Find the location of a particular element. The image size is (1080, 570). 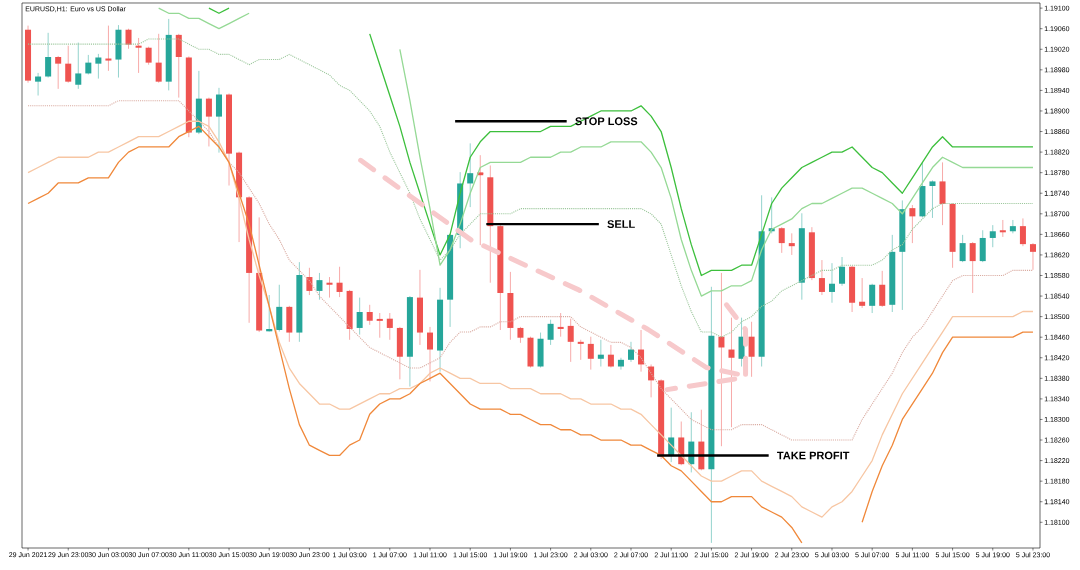

ref-line-label: TAKE PROFIT is located at coordinates (813, 455).